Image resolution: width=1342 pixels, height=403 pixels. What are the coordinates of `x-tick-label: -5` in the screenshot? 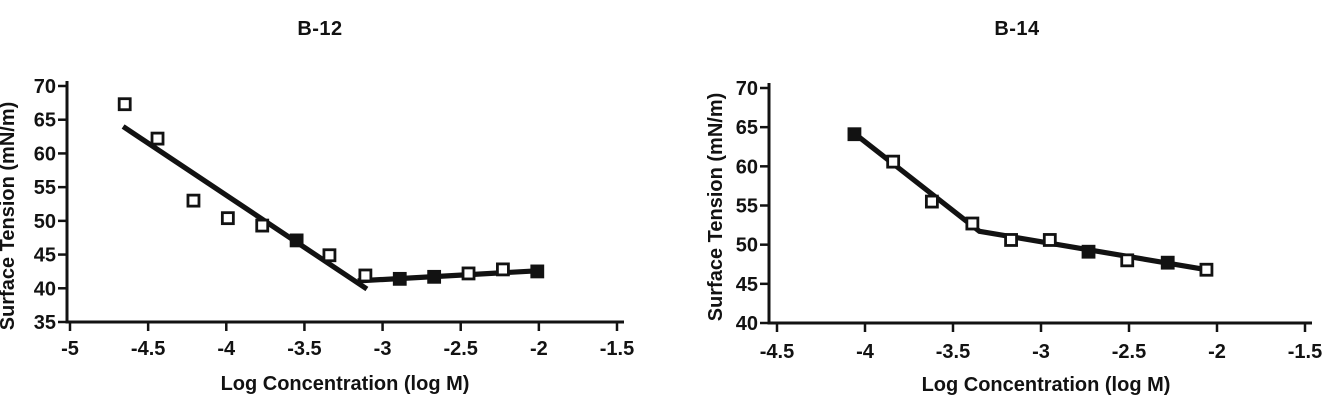 It's located at (70, 349).